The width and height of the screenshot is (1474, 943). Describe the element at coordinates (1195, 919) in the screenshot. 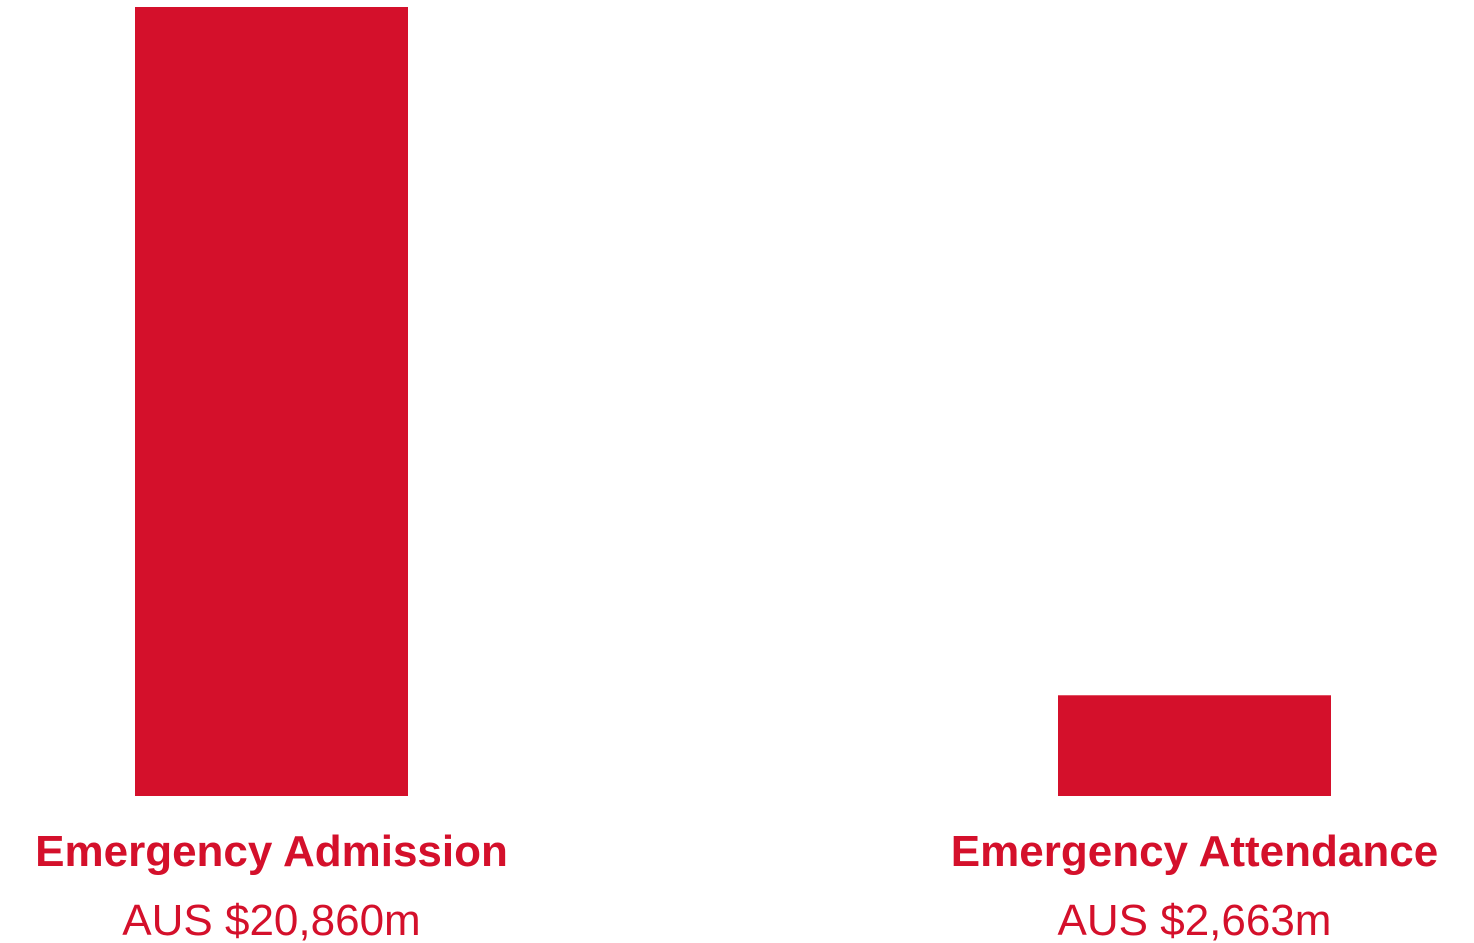

I see `value-label: AUS $2,663m` at that location.